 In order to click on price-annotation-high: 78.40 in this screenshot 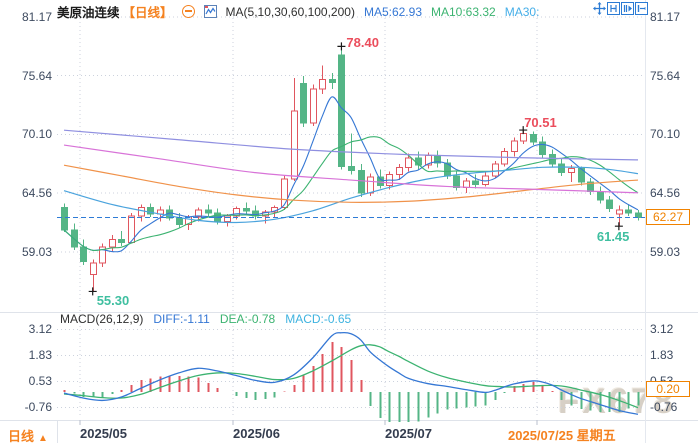, I will do `click(362, 43)`.